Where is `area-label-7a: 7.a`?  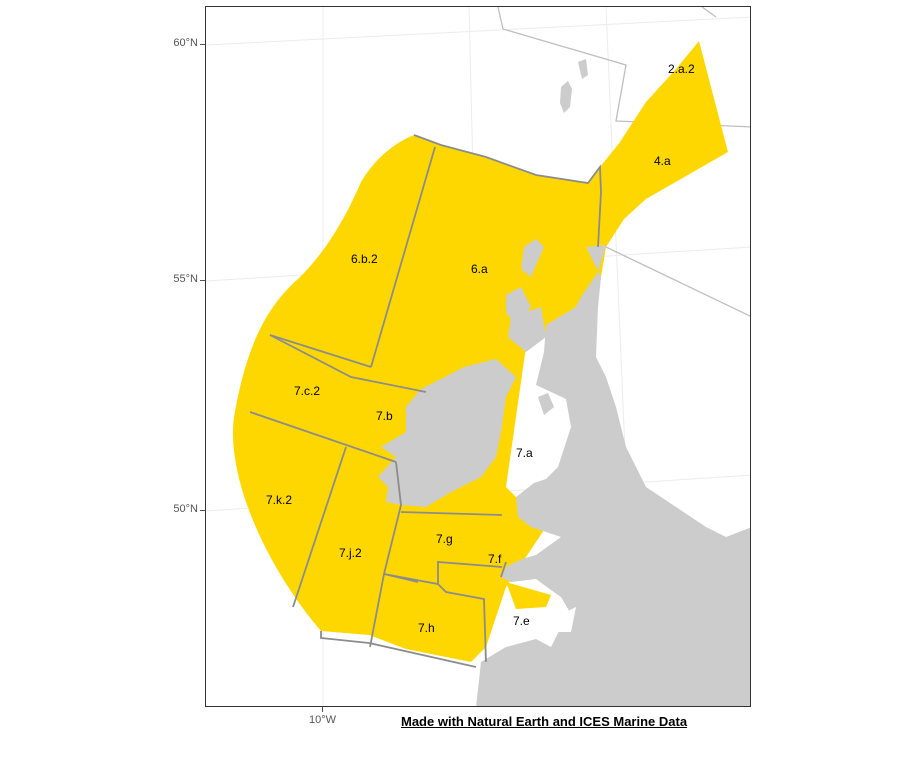 area-label-7a: 7.a is located at coordinates (524, 453).